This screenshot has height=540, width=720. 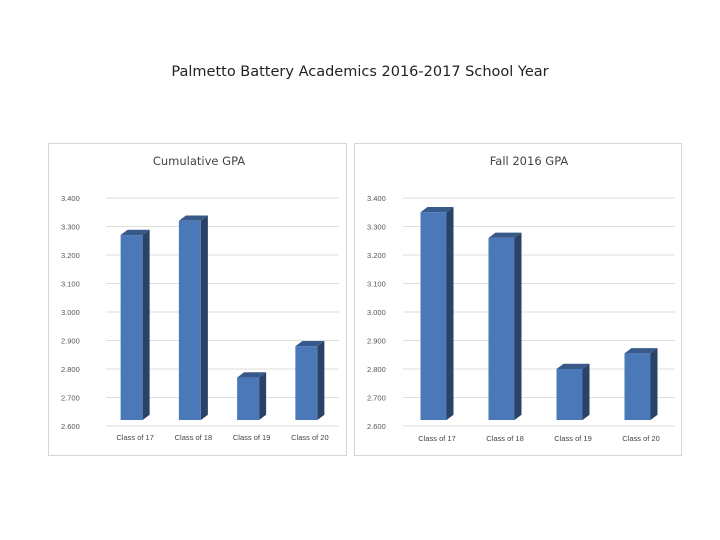 What do you see at coordinates (529, 161) in the screenshot?
I see `chart-title: Fall 2016 GPA` at bounding box center [529, 161].